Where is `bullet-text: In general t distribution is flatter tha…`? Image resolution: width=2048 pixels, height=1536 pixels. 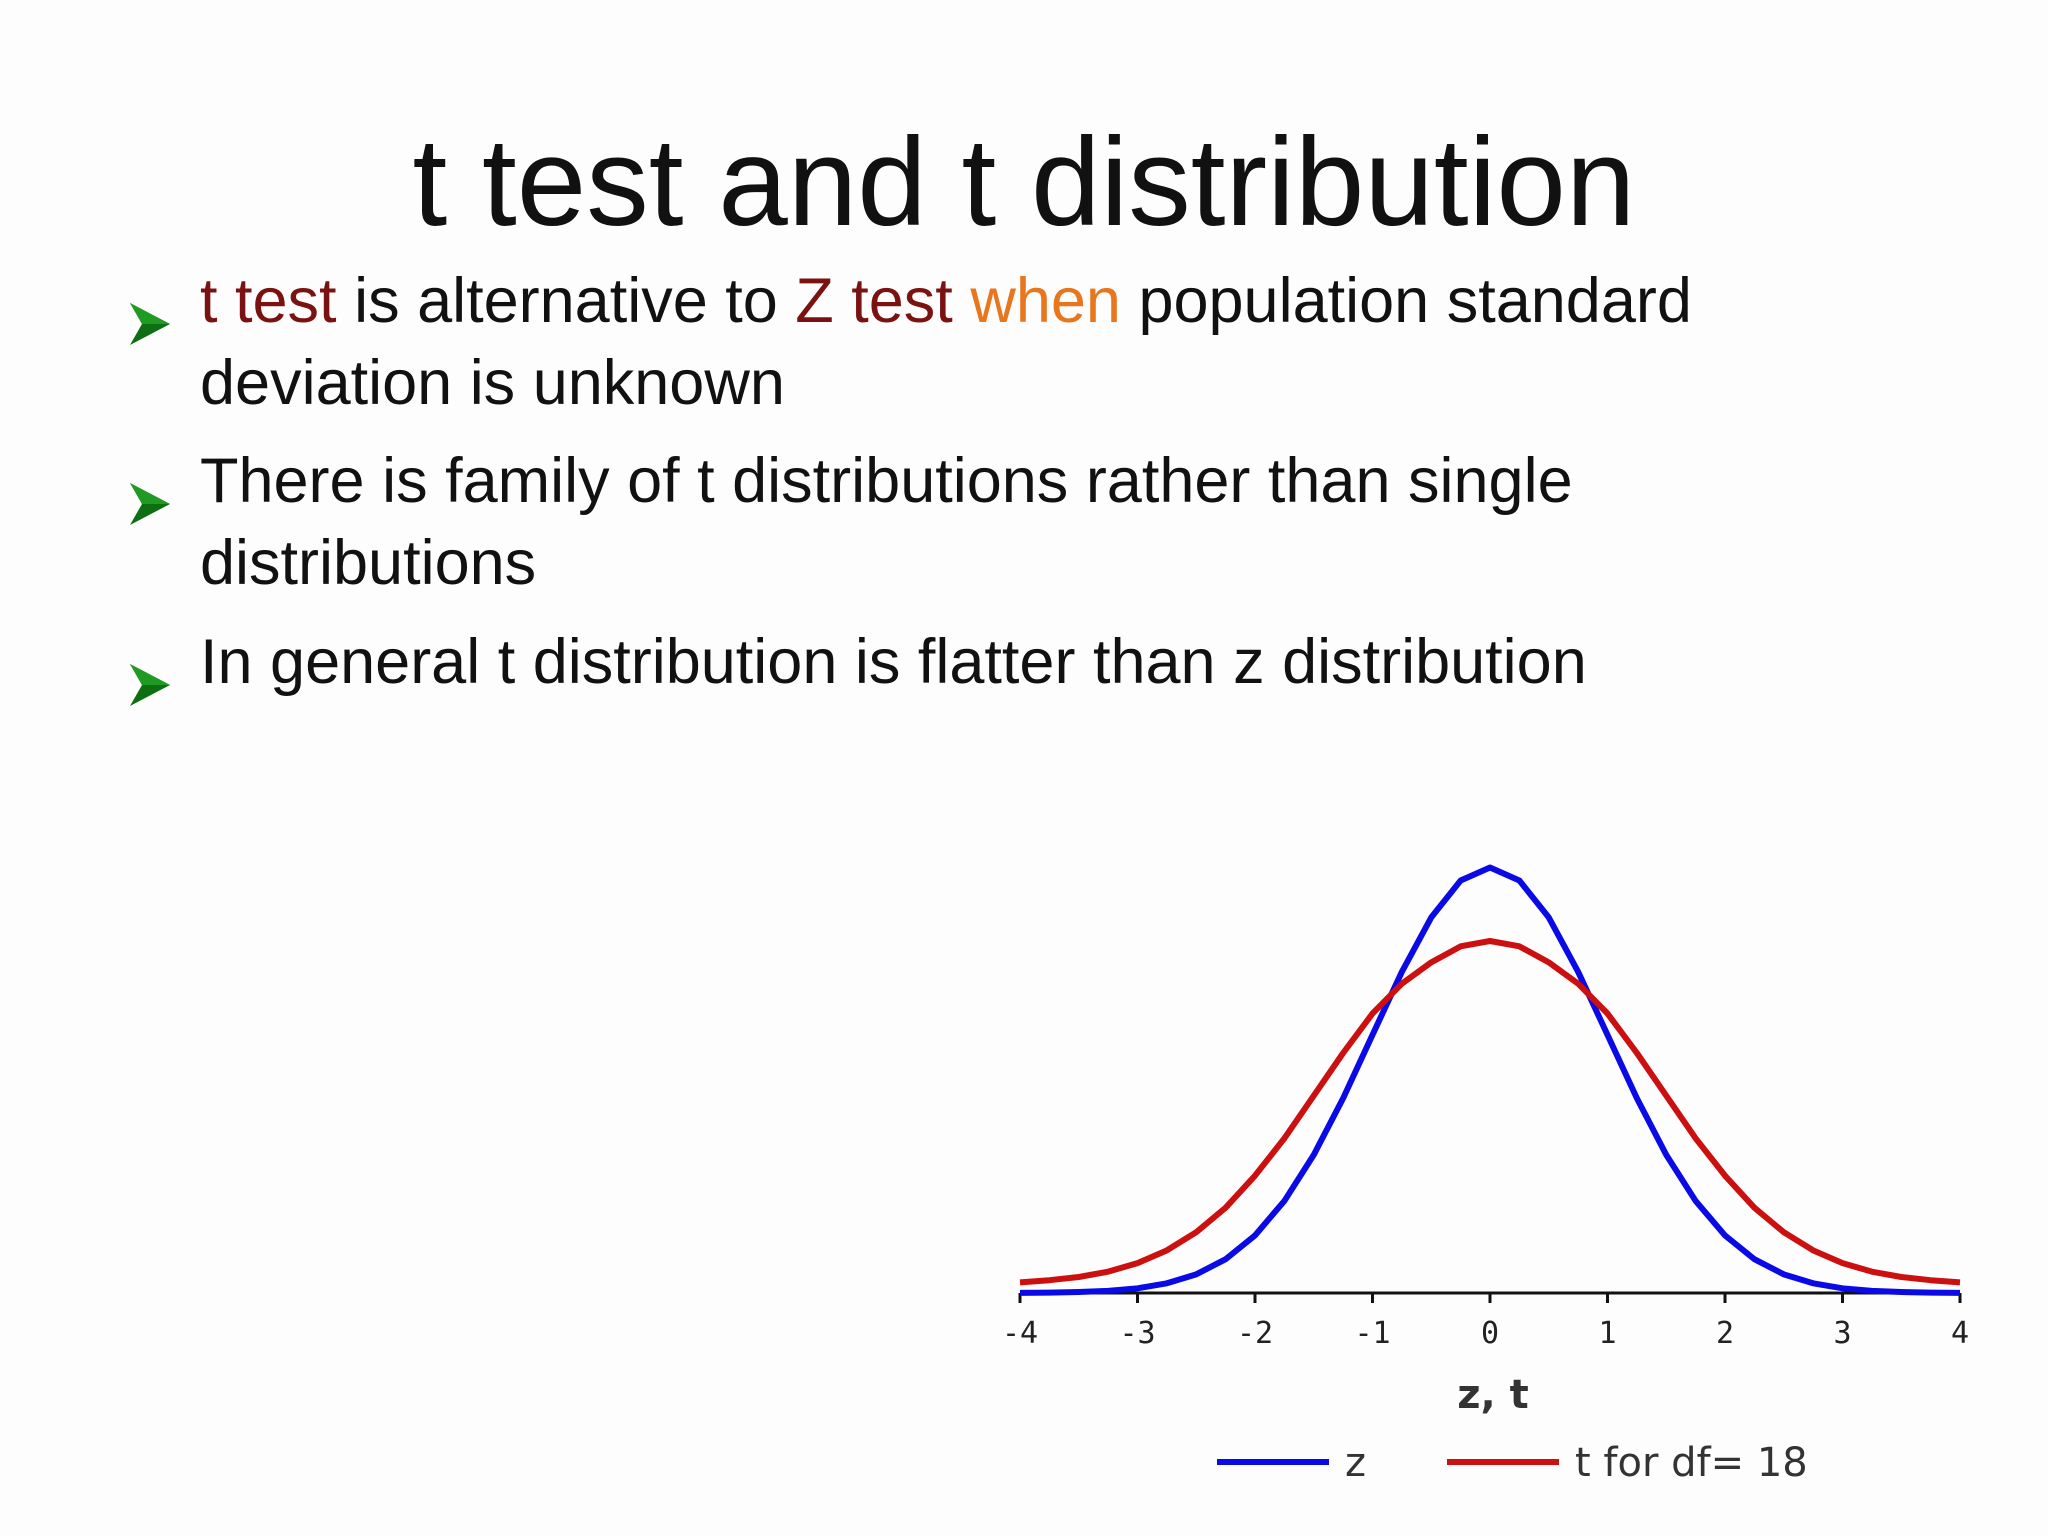
bullet-text: In general t distribution is flatter tha… is located at coordinates (893, 662).